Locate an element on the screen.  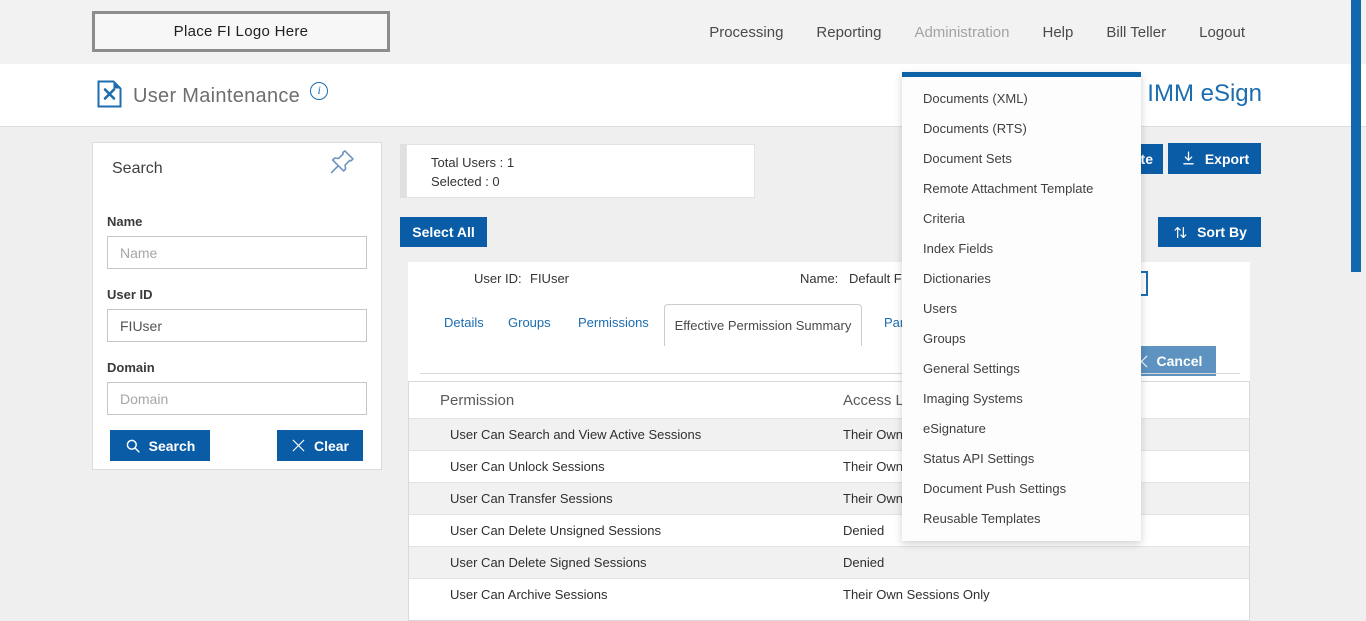
tab-content-divider is located at coordinates (830, 373).